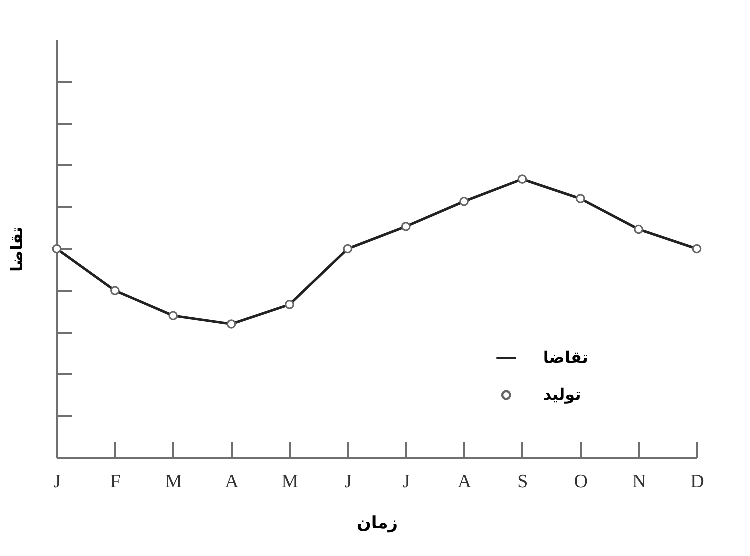  I want to click on x-tick-label: F, so click(115, 482).